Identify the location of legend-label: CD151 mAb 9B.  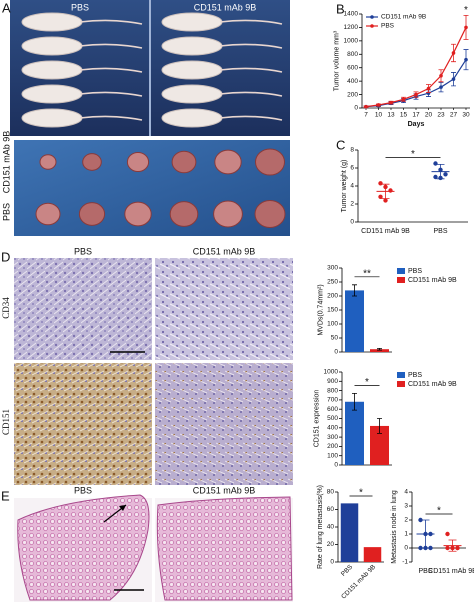
(432, 384).